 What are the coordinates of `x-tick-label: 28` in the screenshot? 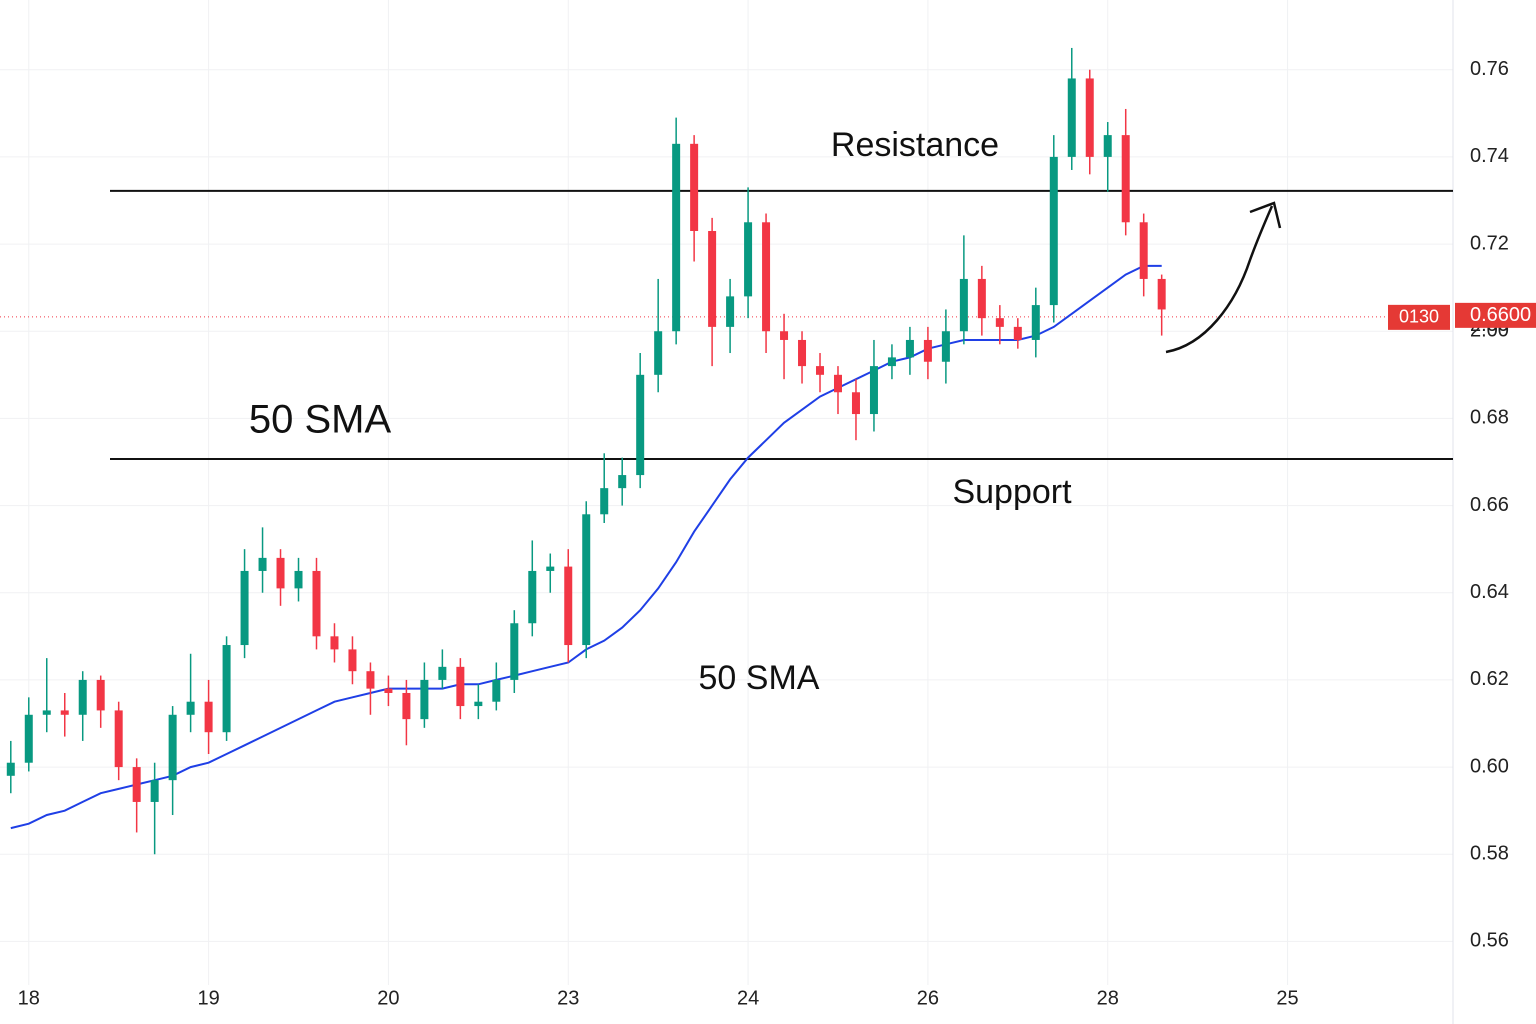 It's located at (1108, 998).